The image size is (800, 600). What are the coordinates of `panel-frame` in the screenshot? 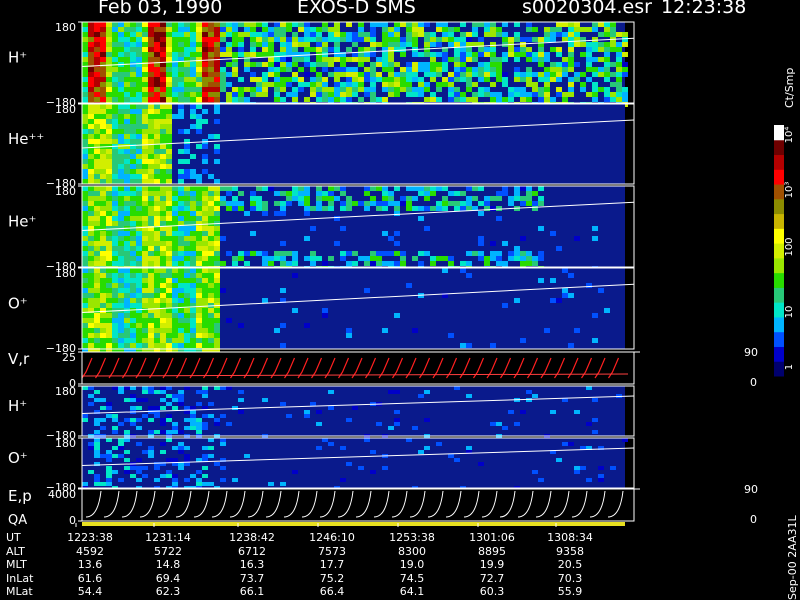 It's located at (358, 144).